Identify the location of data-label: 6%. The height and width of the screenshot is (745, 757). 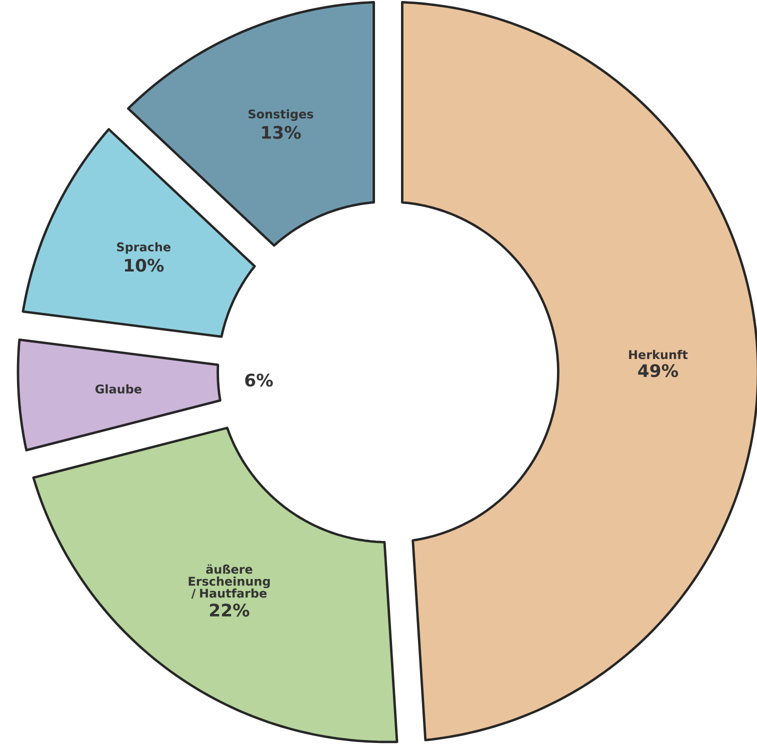
(259, 380).